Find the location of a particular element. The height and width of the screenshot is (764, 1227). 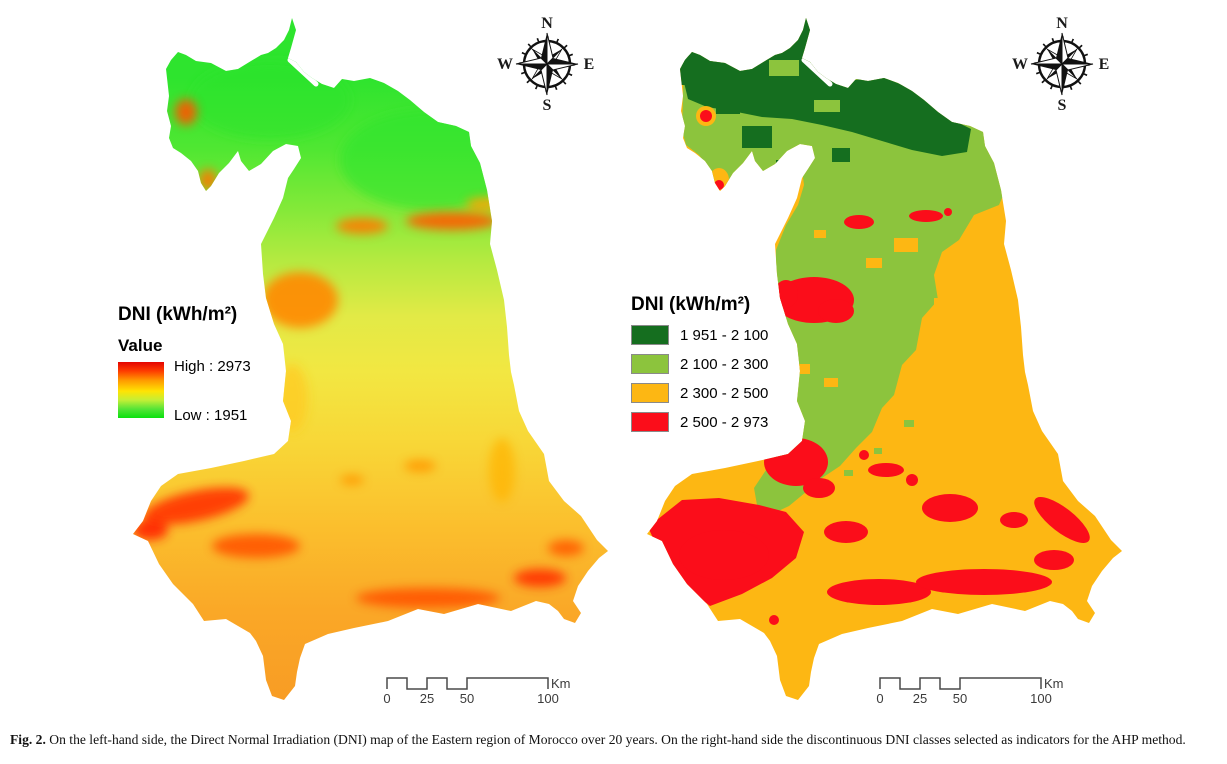

class-label: 2 500 - 2 973 is located at coordinates (724, 422).